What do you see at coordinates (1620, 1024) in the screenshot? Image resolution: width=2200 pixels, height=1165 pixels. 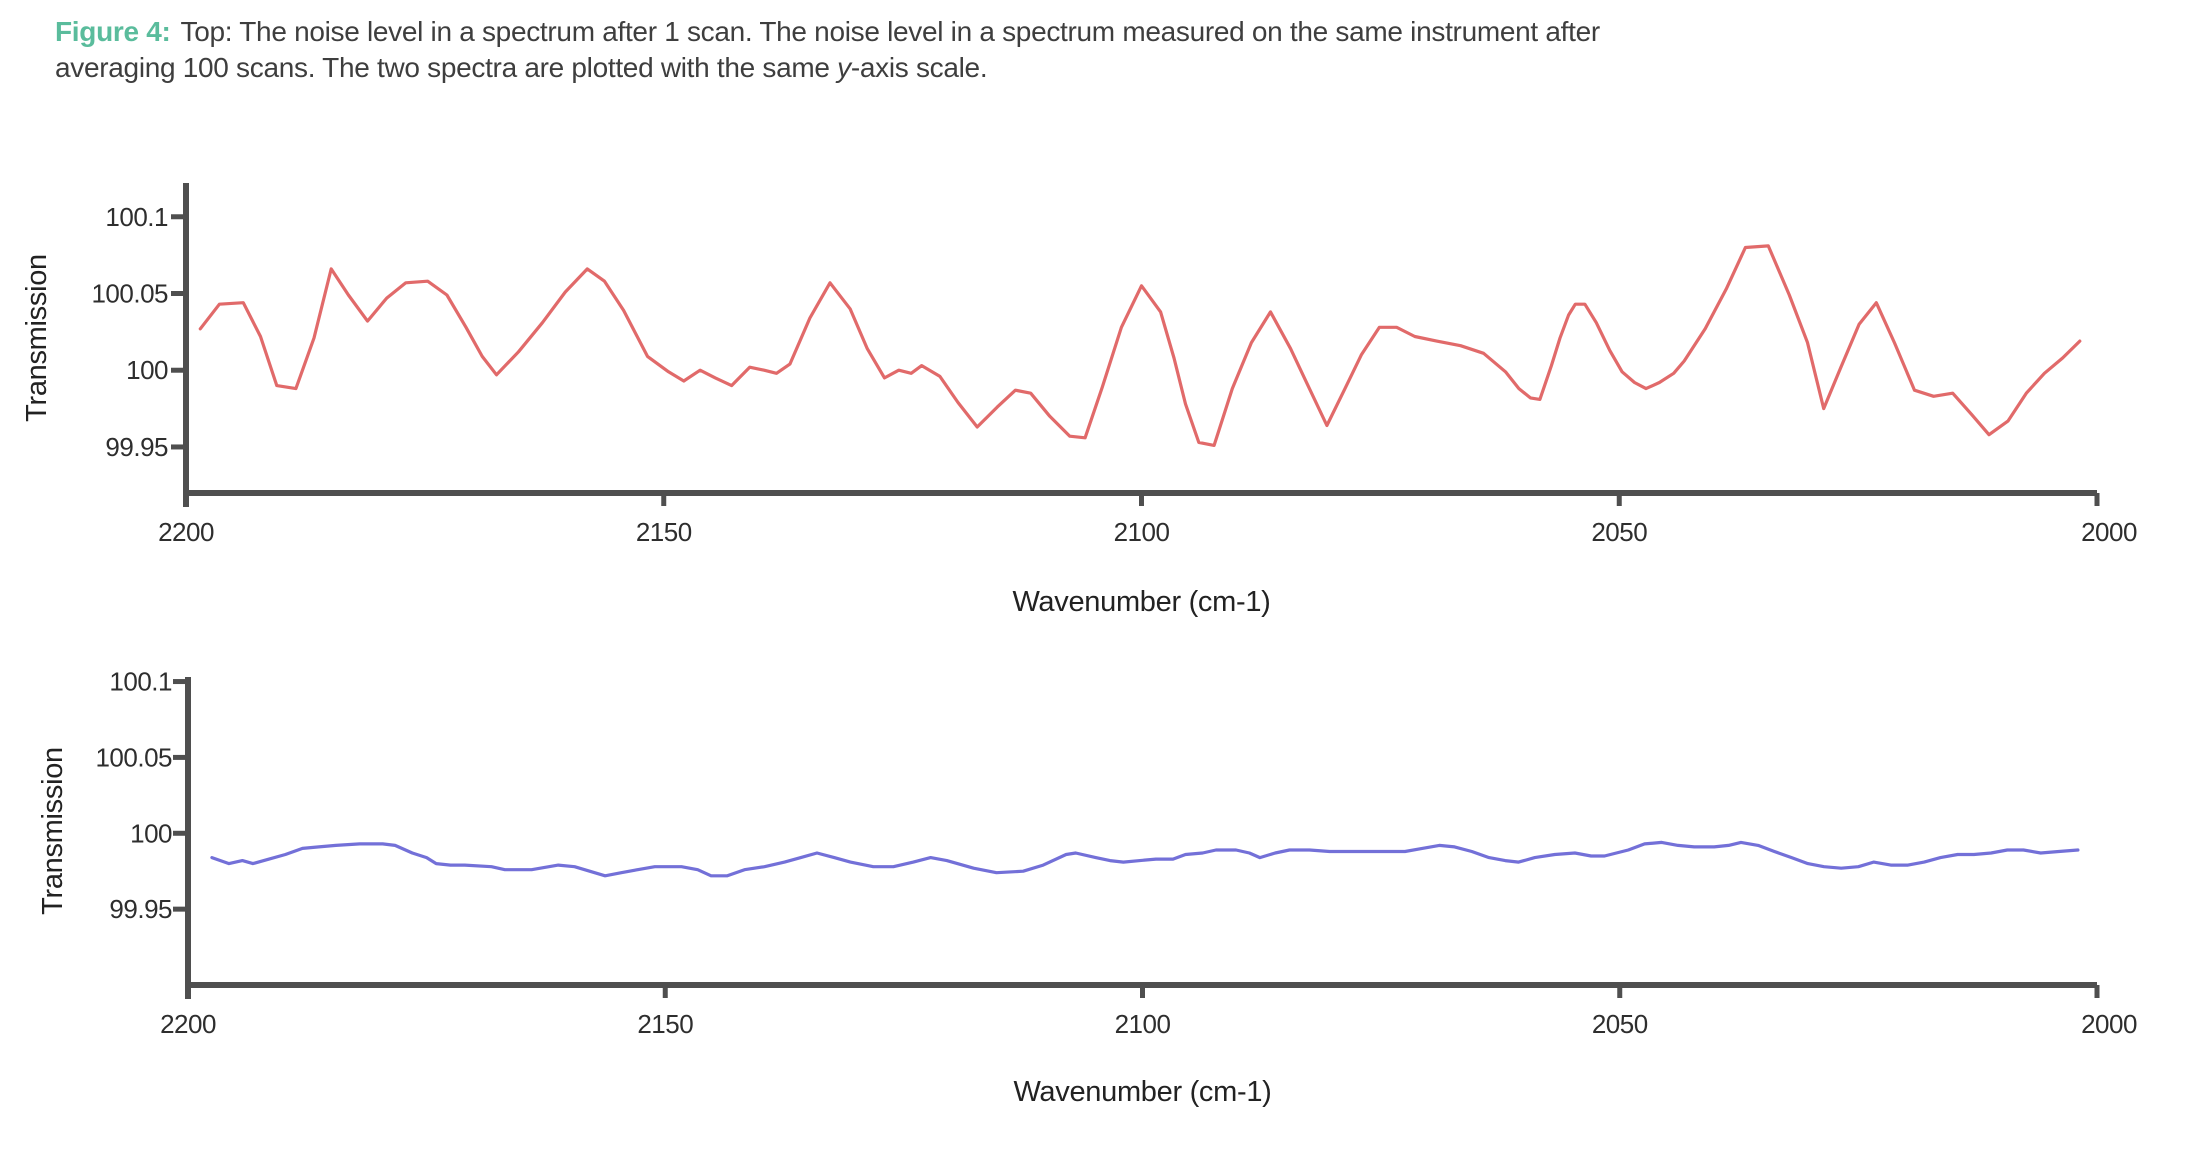 I see `x-tick-label-bottom: 2050` at bounding box center [1620, 1024].